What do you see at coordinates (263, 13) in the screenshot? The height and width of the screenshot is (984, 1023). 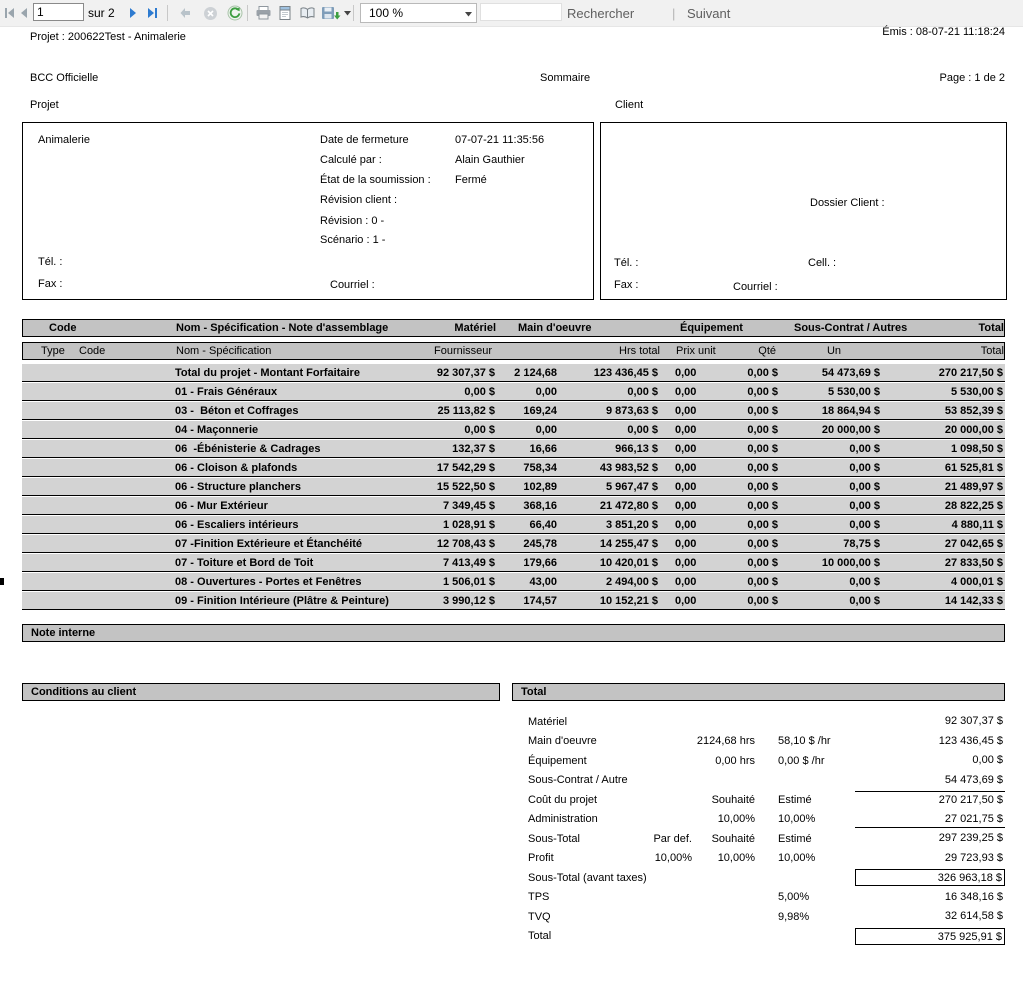 I see `print-icon` at bounding box center [263, 13].